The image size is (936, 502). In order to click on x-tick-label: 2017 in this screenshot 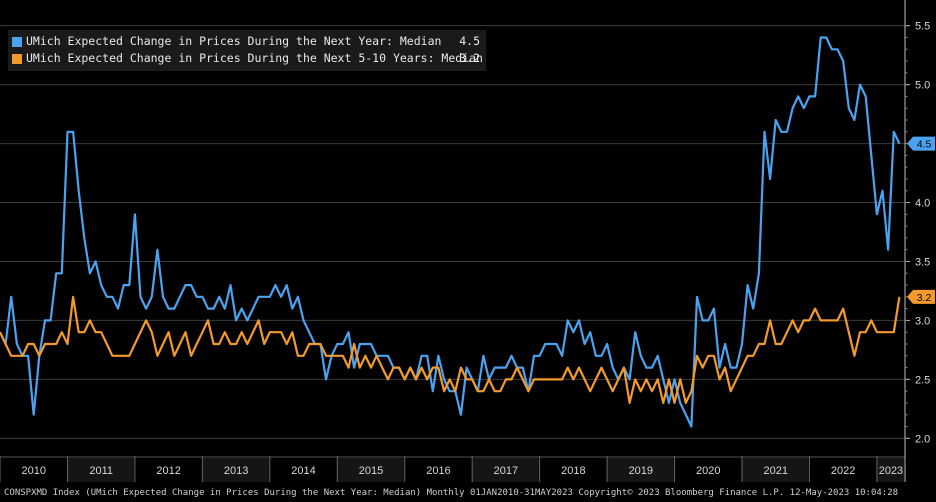, I will do `click(506, 471)`.